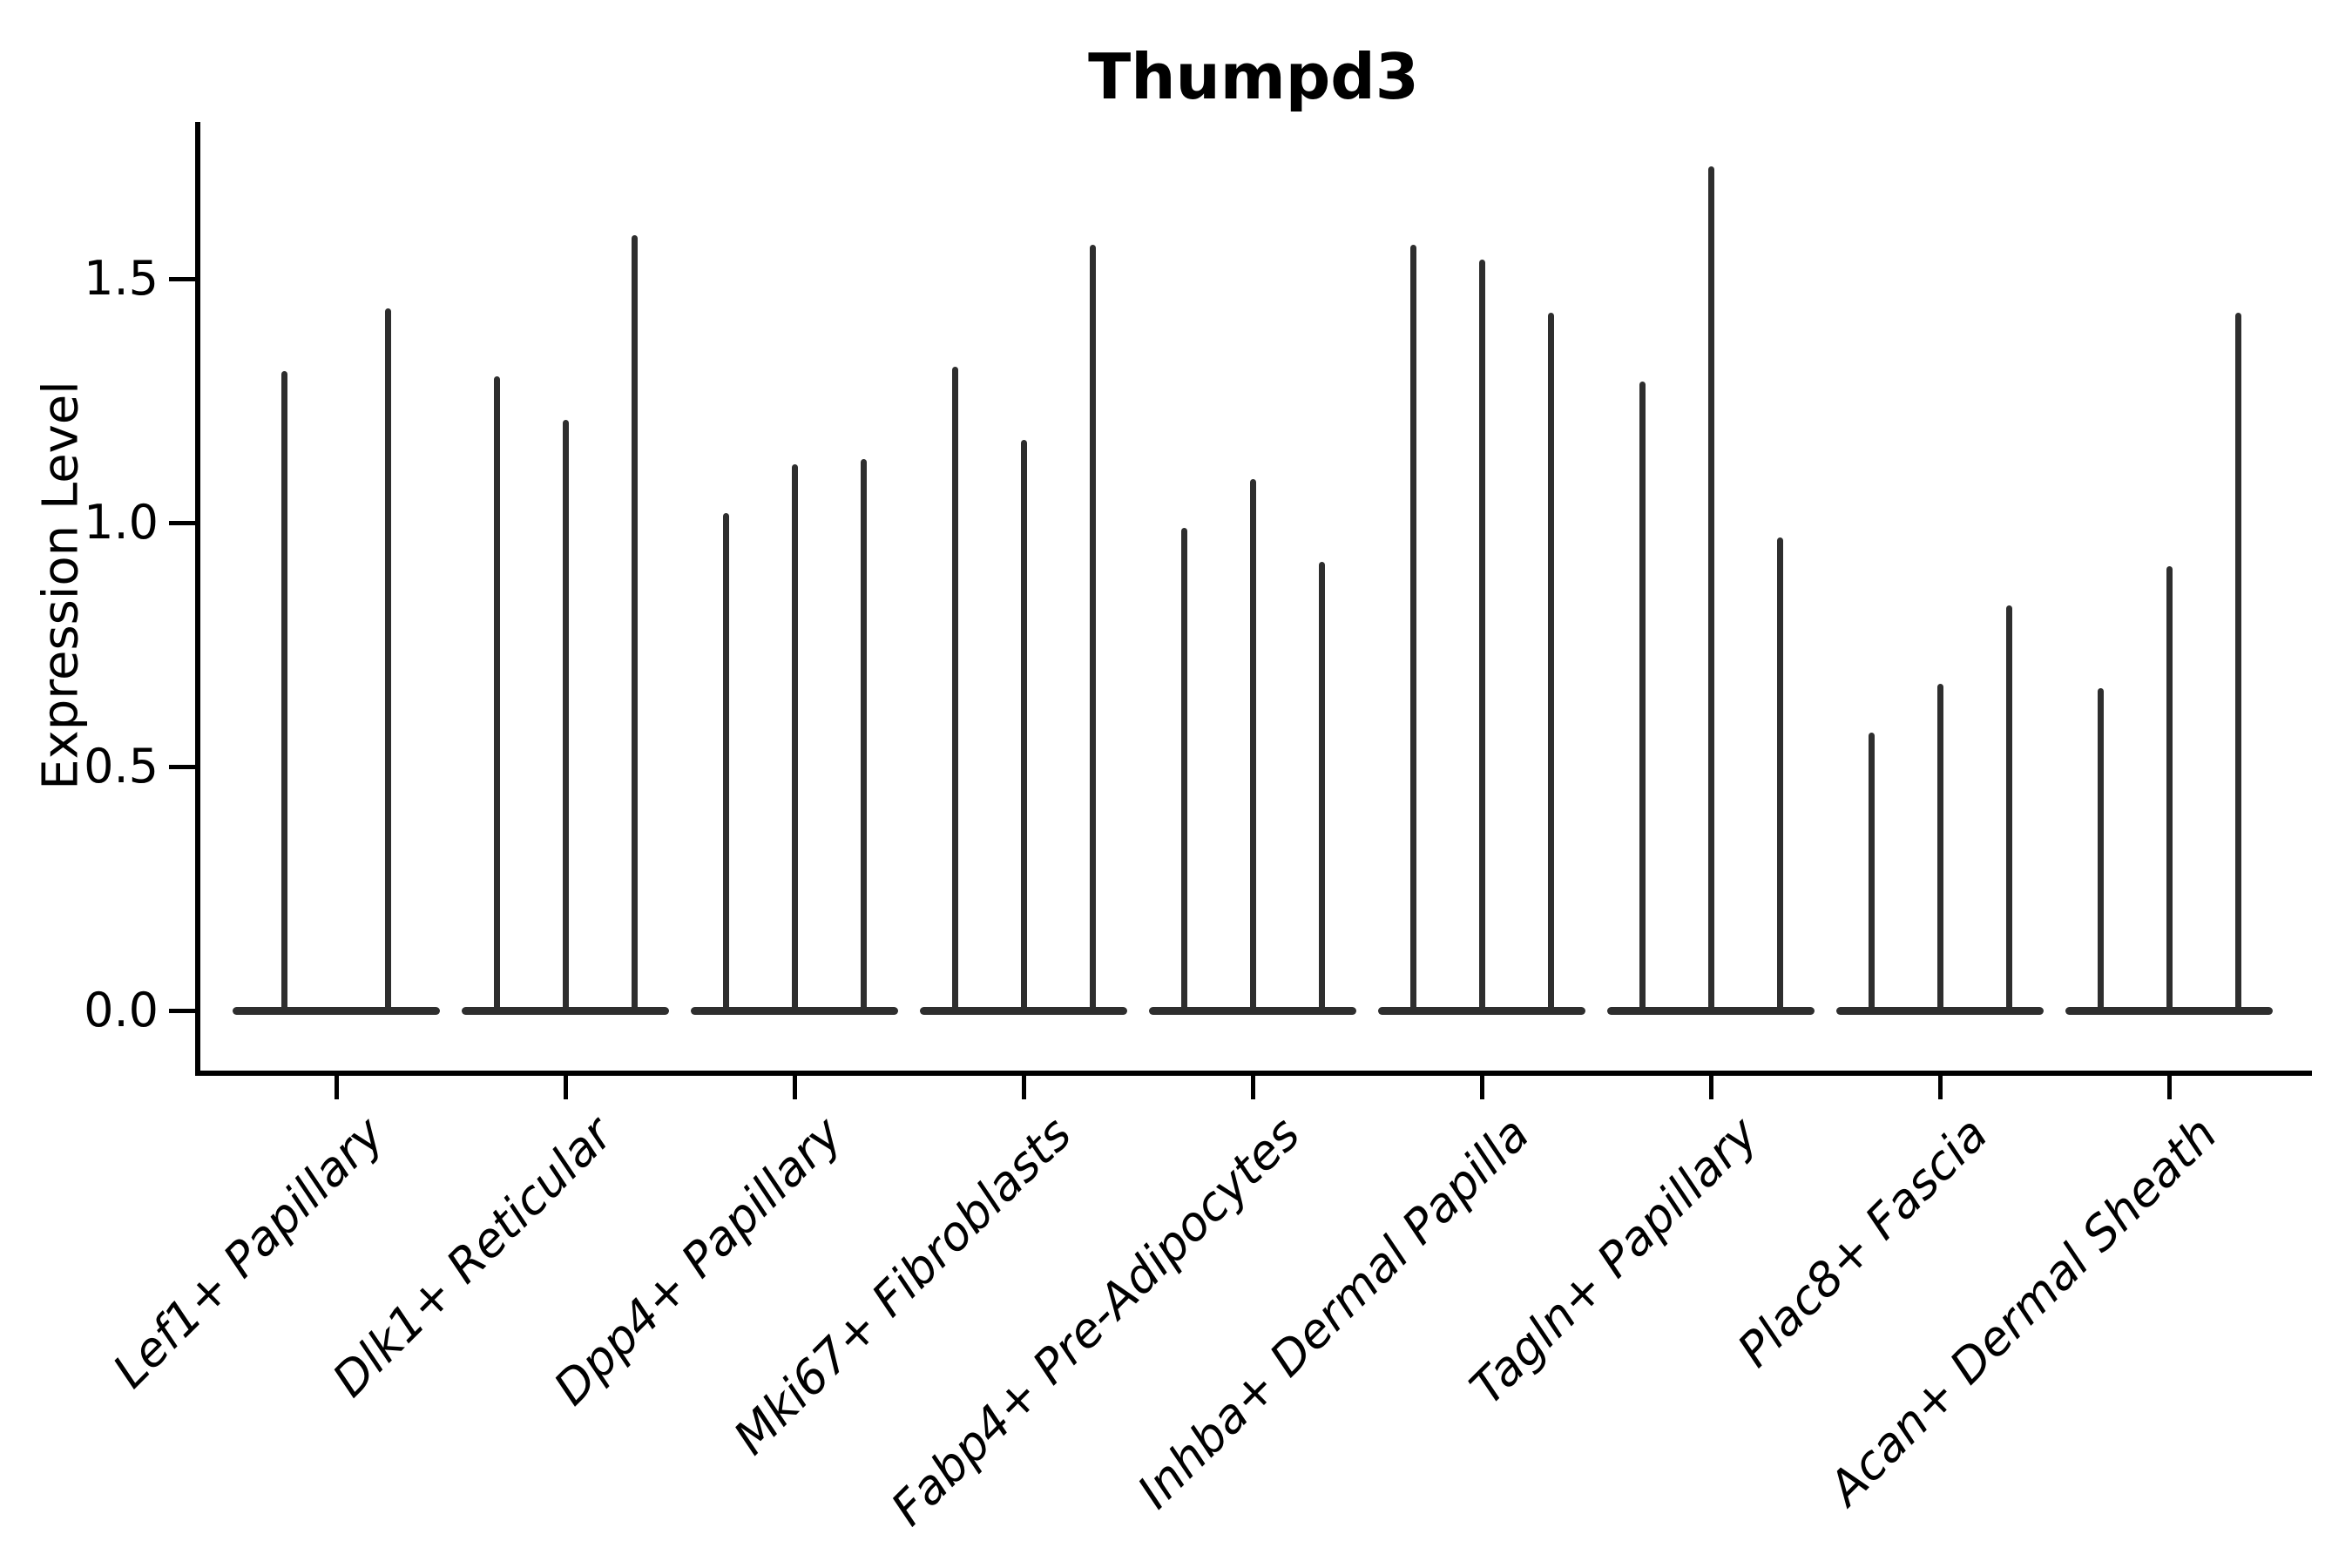 The height and width of the screenshot is (1568, 2352). What do you see at coordinates (121, 522) in the screenshot?
I see `y-tick-label: 1.0` at bounding box center [121, 522].